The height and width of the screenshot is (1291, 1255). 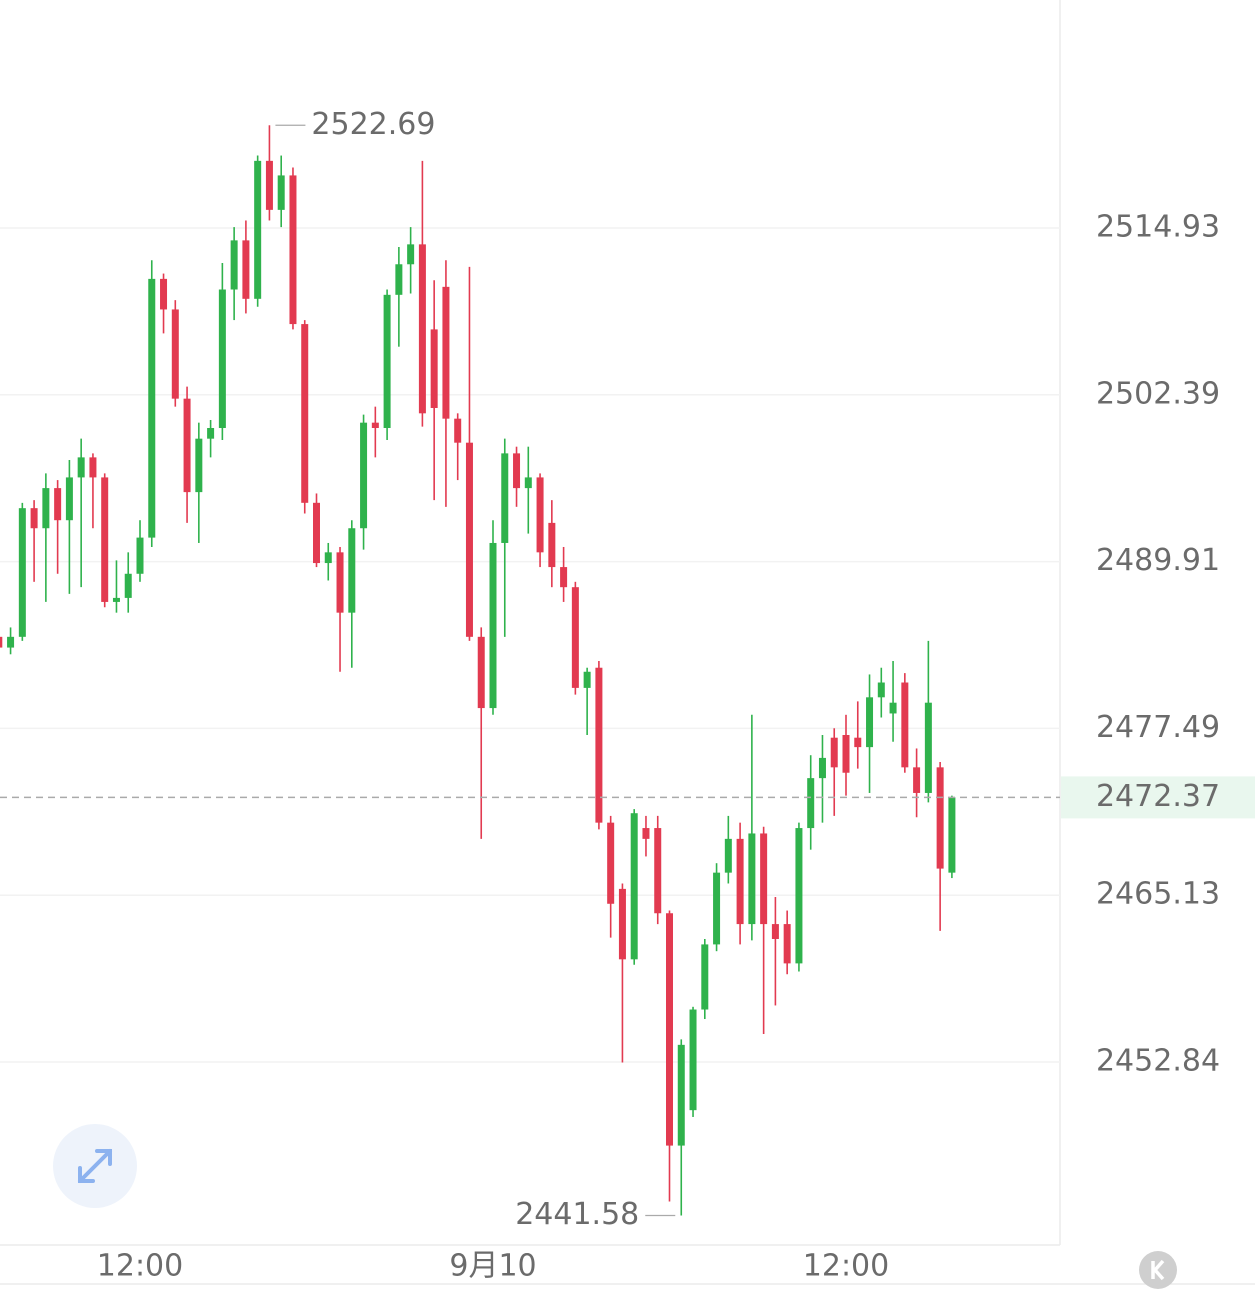 I want to click on last-price-label: 2472.37, so click(x=1158, y=796).